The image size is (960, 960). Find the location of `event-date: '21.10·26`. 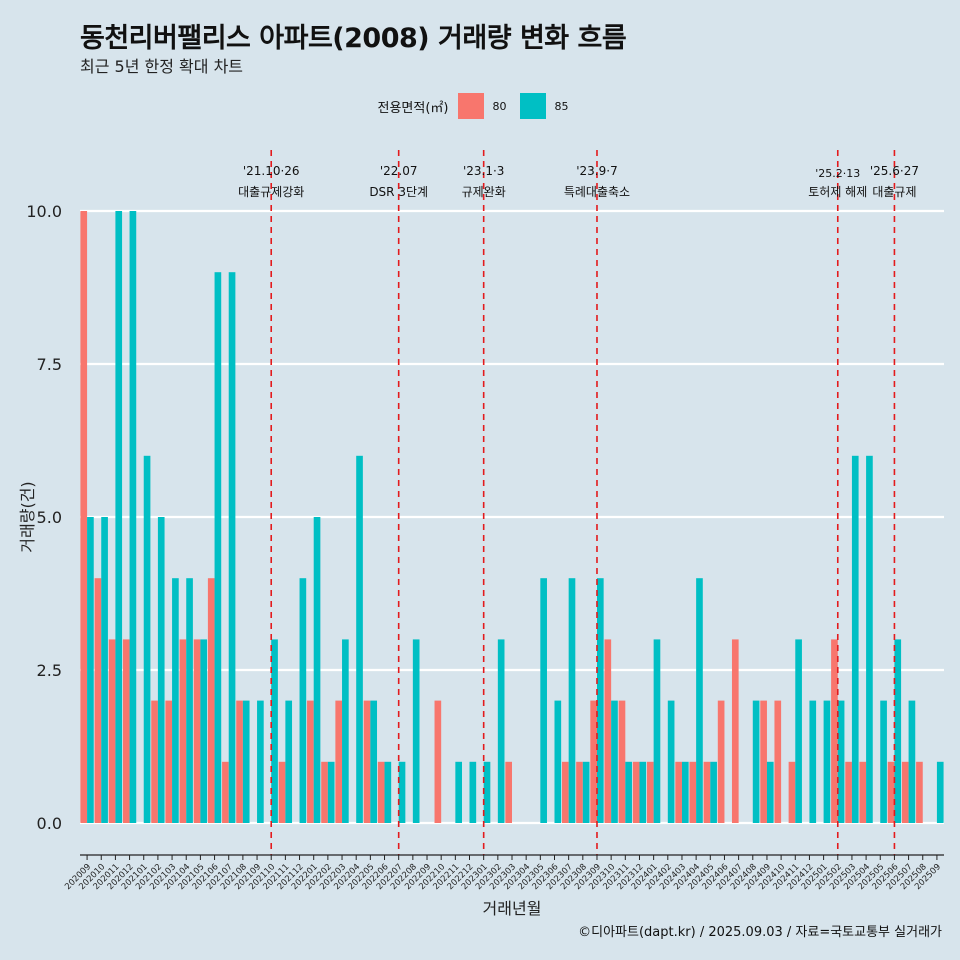

event-date: '21.10·26 is located at coordinates (271, 171).